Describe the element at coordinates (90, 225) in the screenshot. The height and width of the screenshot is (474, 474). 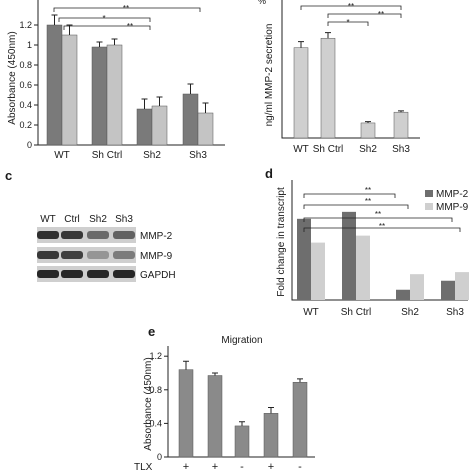
I see `panel-c: c WT Ctrl Sh2 Sh3 MMP-2 MMP-9 GAPDH` at that location.